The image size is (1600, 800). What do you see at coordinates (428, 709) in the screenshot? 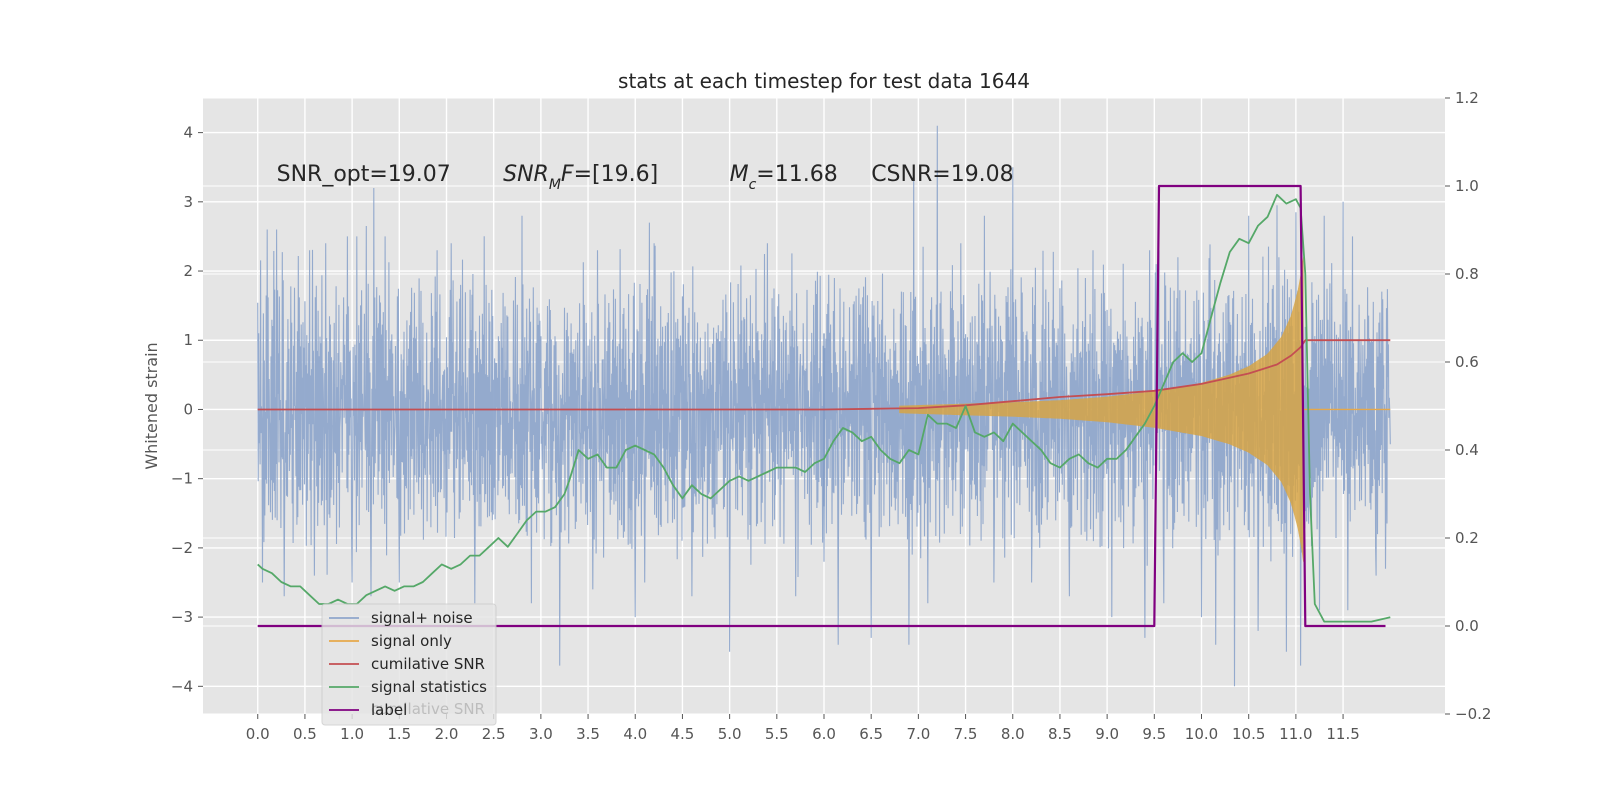
I see `legend-ghost-label: cumilative SNR` at bounding box center [428, 709].